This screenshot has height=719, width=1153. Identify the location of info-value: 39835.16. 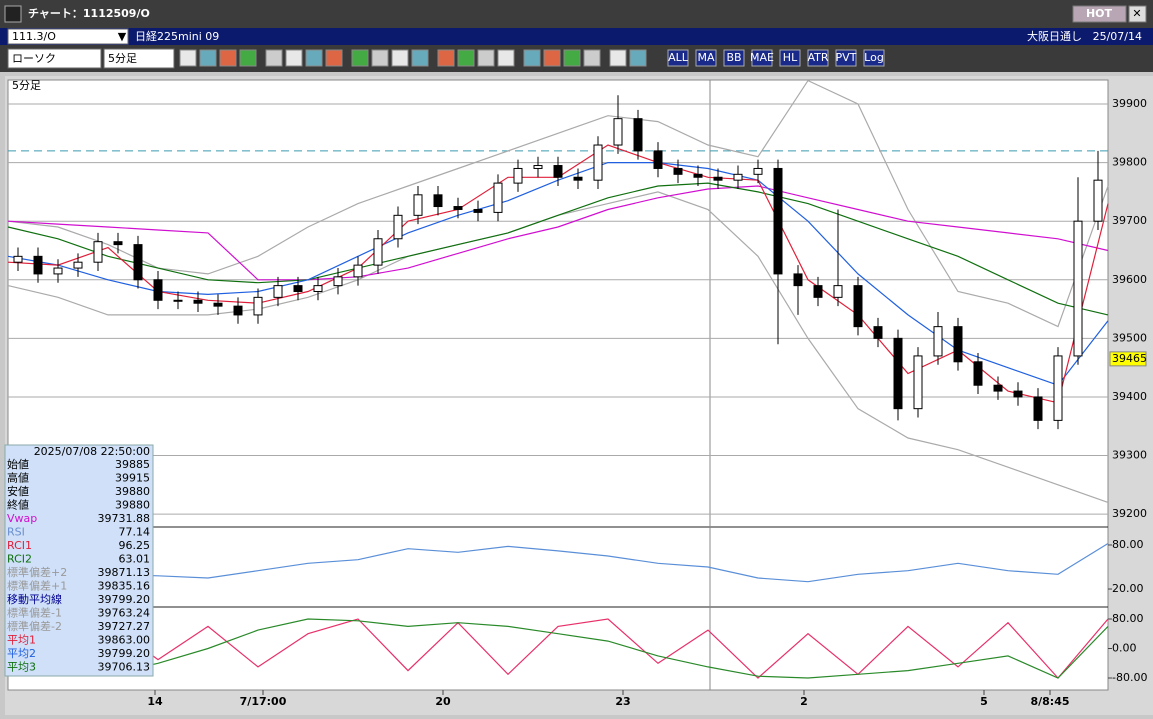
(124, 586).